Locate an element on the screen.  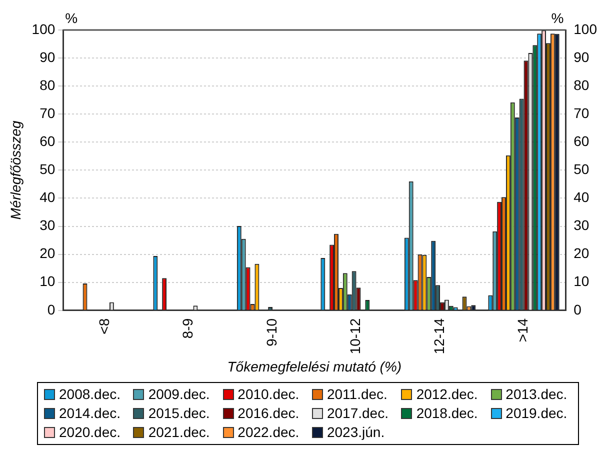
x-tick-label: 10-12 is located at coordinates (355, 336).